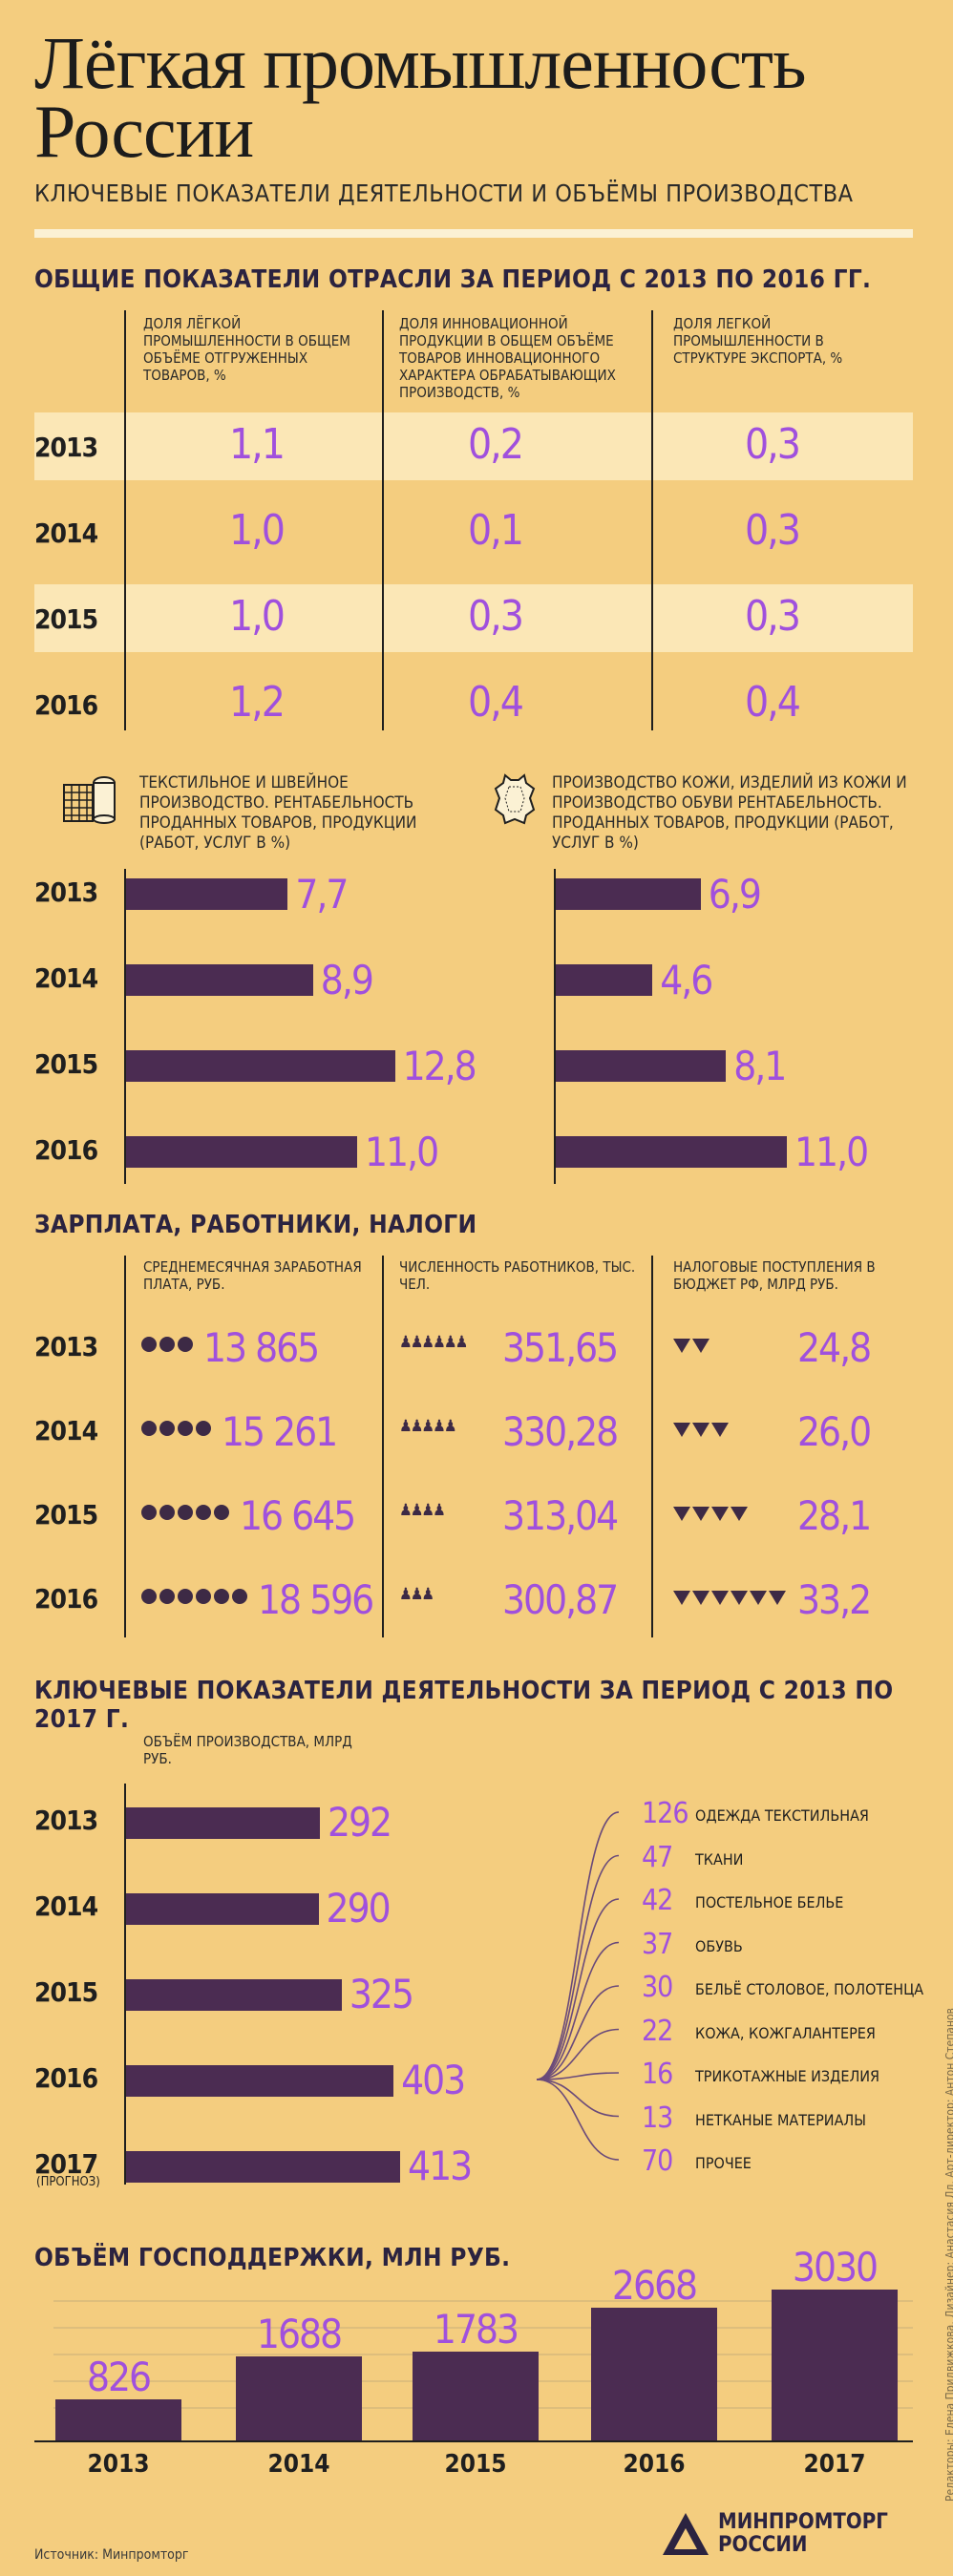 The height and width of the screenshot is (2576, 953). What do you see at coordinates (66, 978) in the screenshot?
I see `bar-year: 2014` at bounding box center [66, 978].